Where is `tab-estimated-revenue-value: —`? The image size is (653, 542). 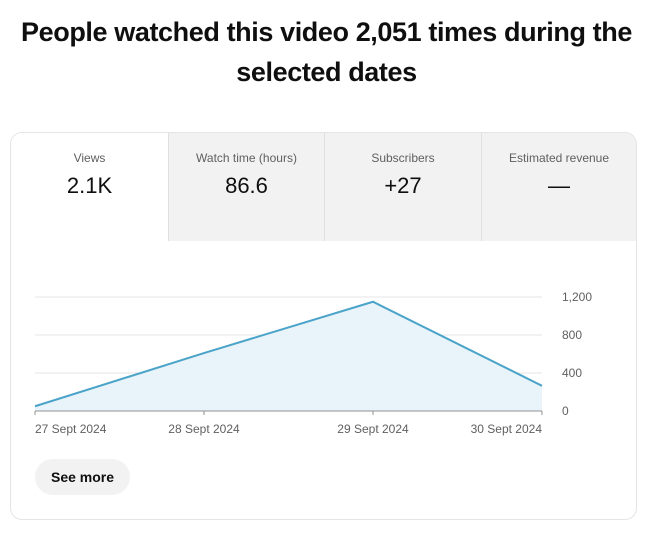 tab-estimated-revenue-value: — is located at coordinates (559, 185).